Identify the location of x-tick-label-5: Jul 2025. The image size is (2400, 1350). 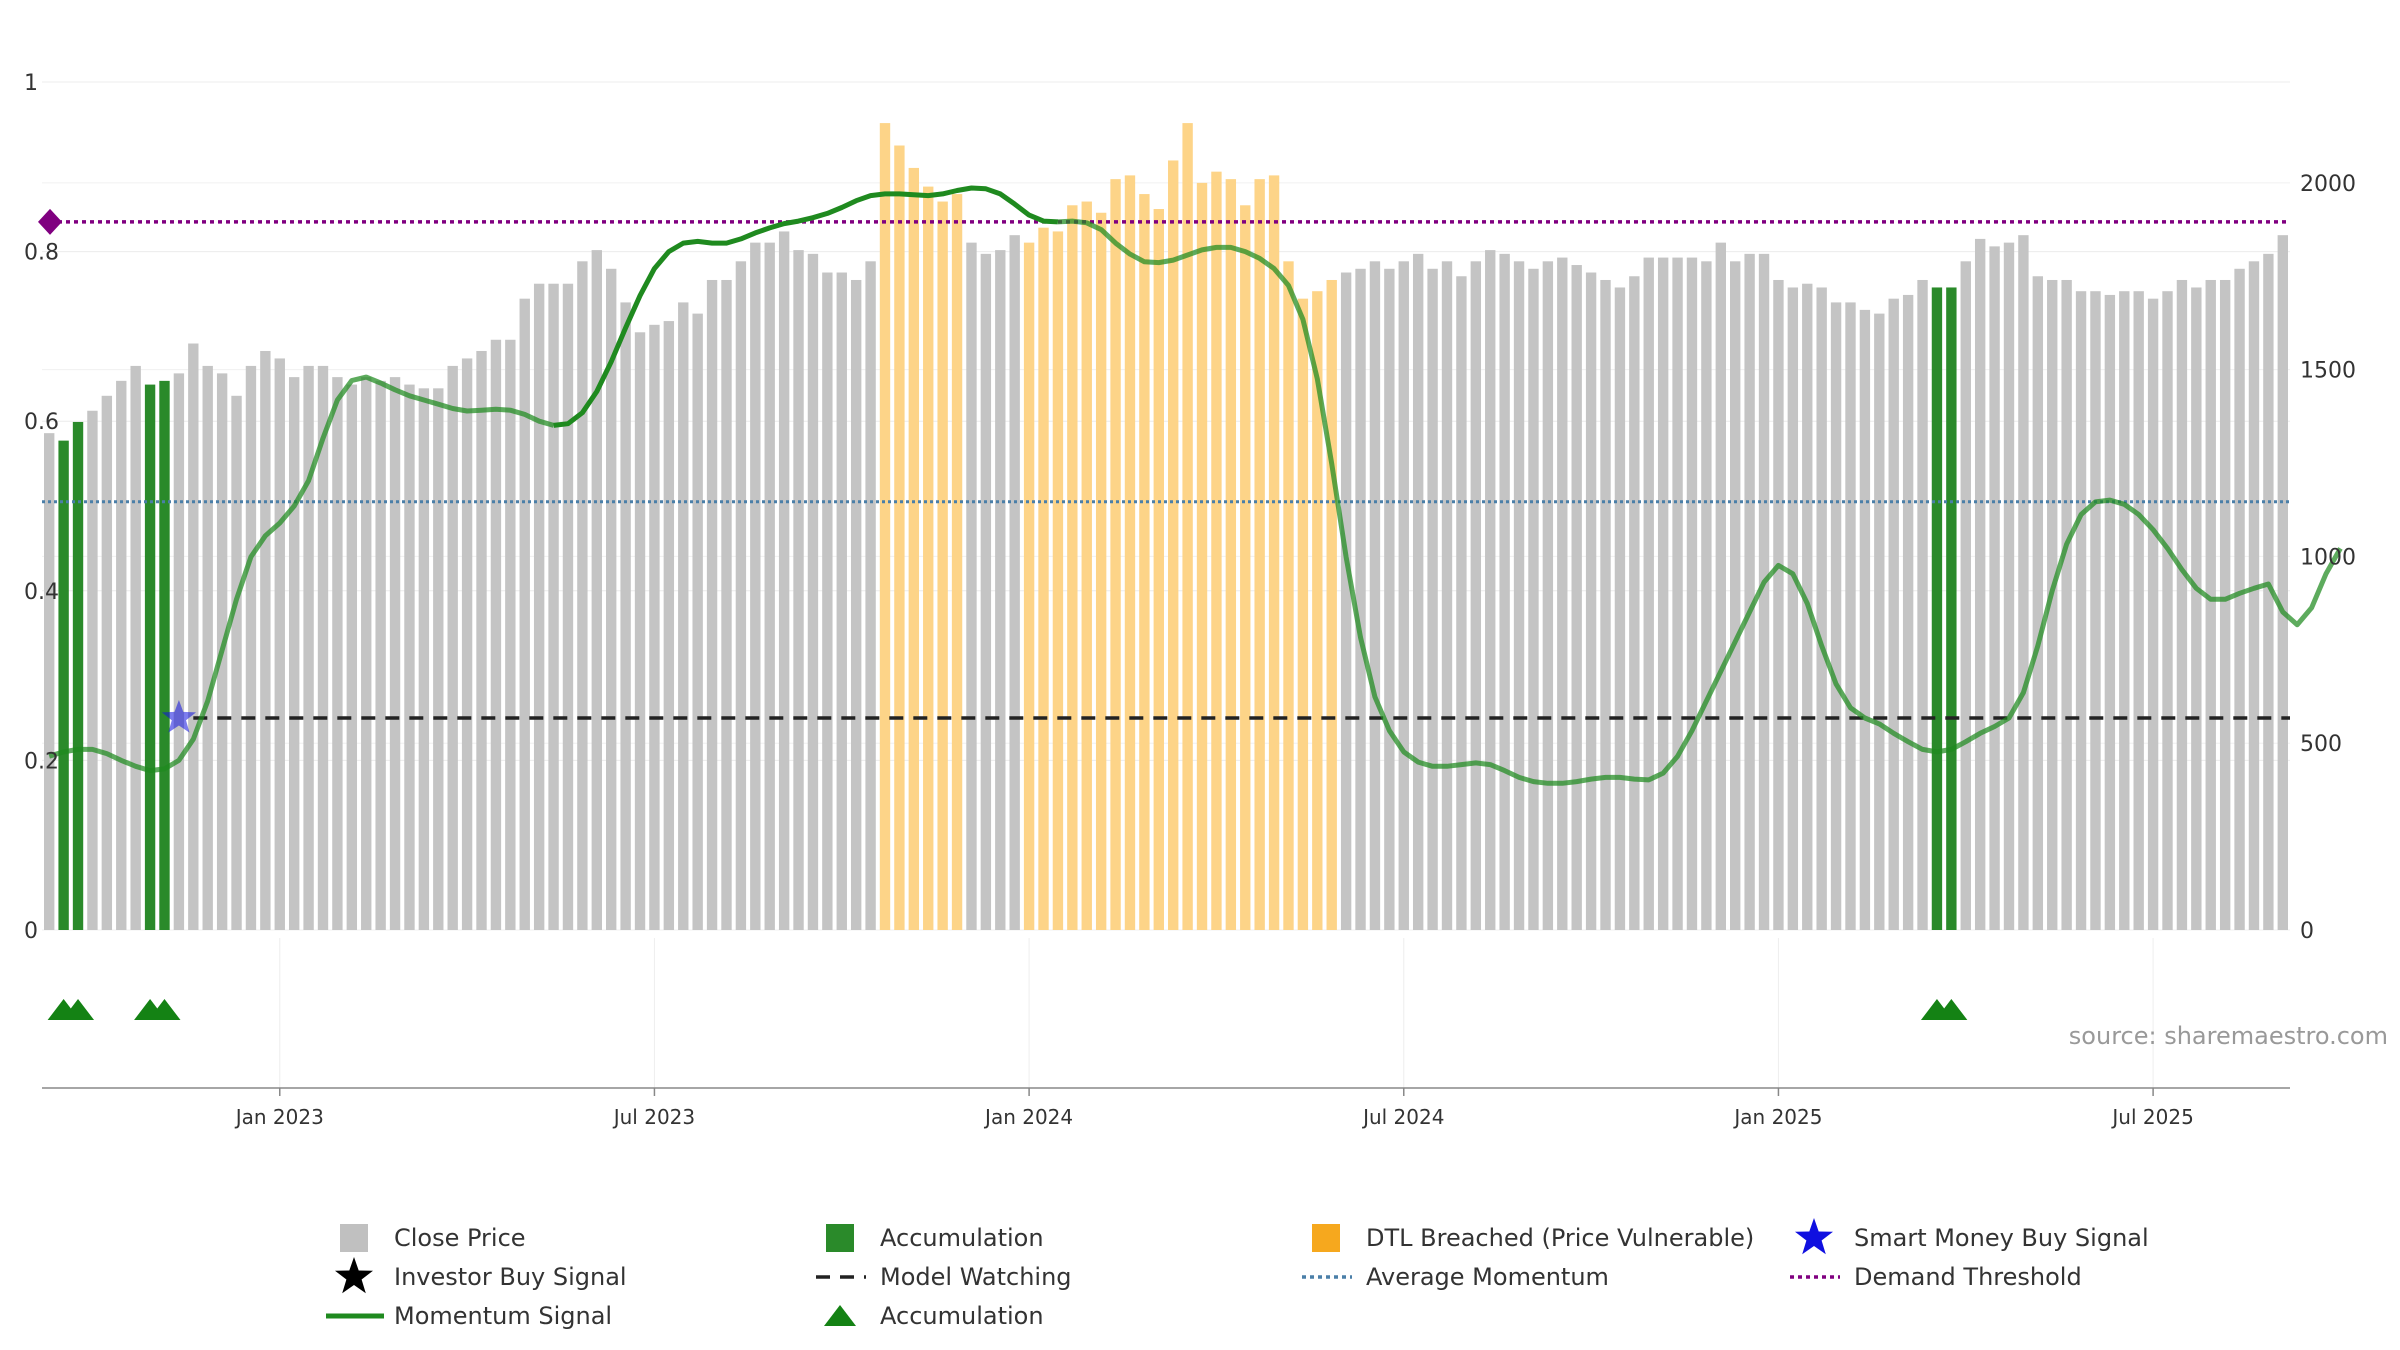
(2151, 1117).